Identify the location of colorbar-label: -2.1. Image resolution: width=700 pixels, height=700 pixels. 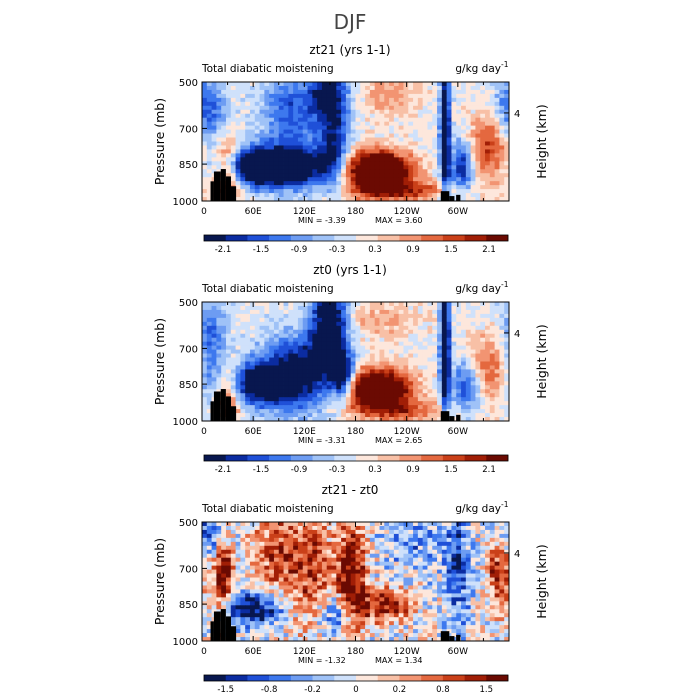
(223, 250).